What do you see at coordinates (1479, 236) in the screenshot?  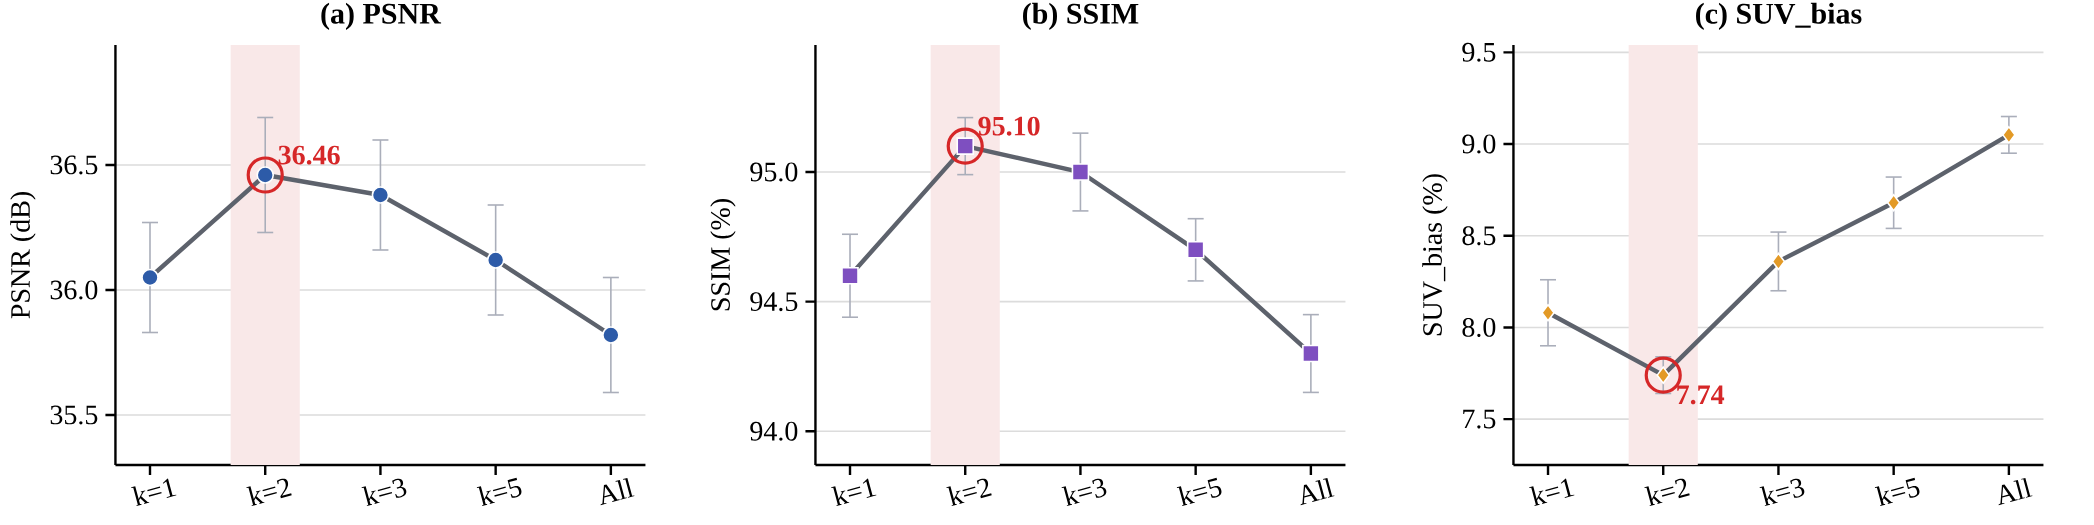 I see `y-tick-label: 8.5` at bounding box center [1479, 236].